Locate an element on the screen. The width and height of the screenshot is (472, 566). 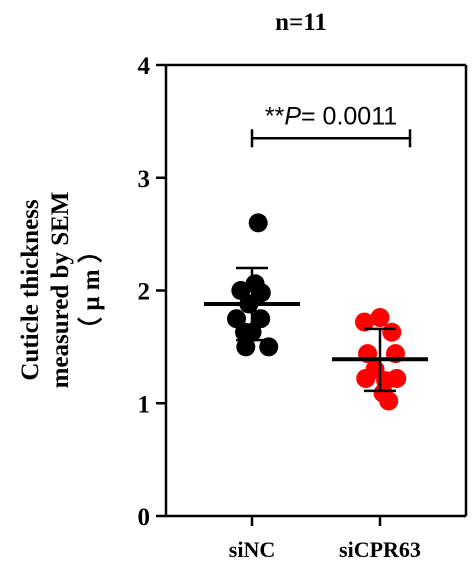
x-tick-label-1: siCPR63 is located at coordinates (380, 549).